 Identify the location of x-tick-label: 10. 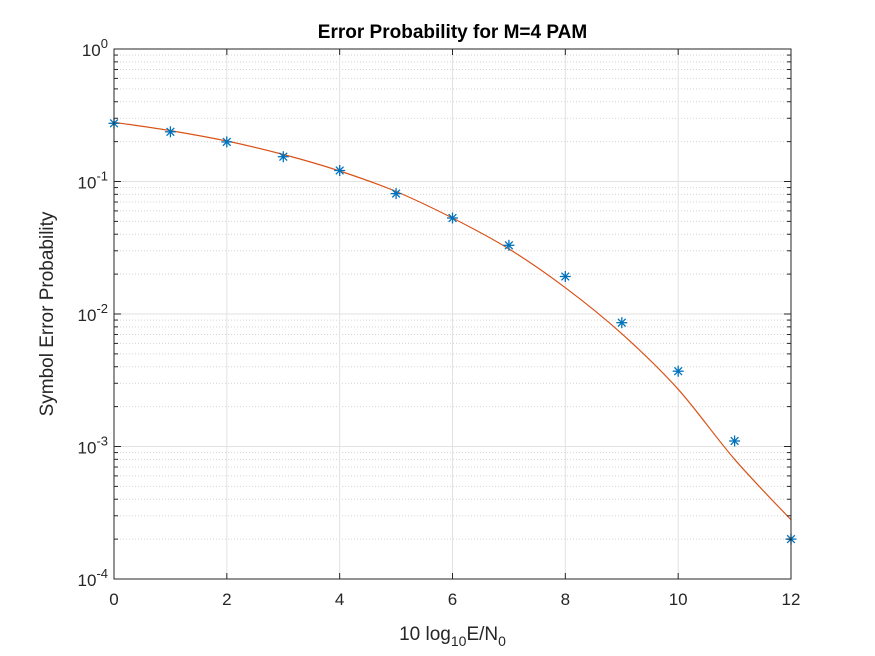
(678, 599).